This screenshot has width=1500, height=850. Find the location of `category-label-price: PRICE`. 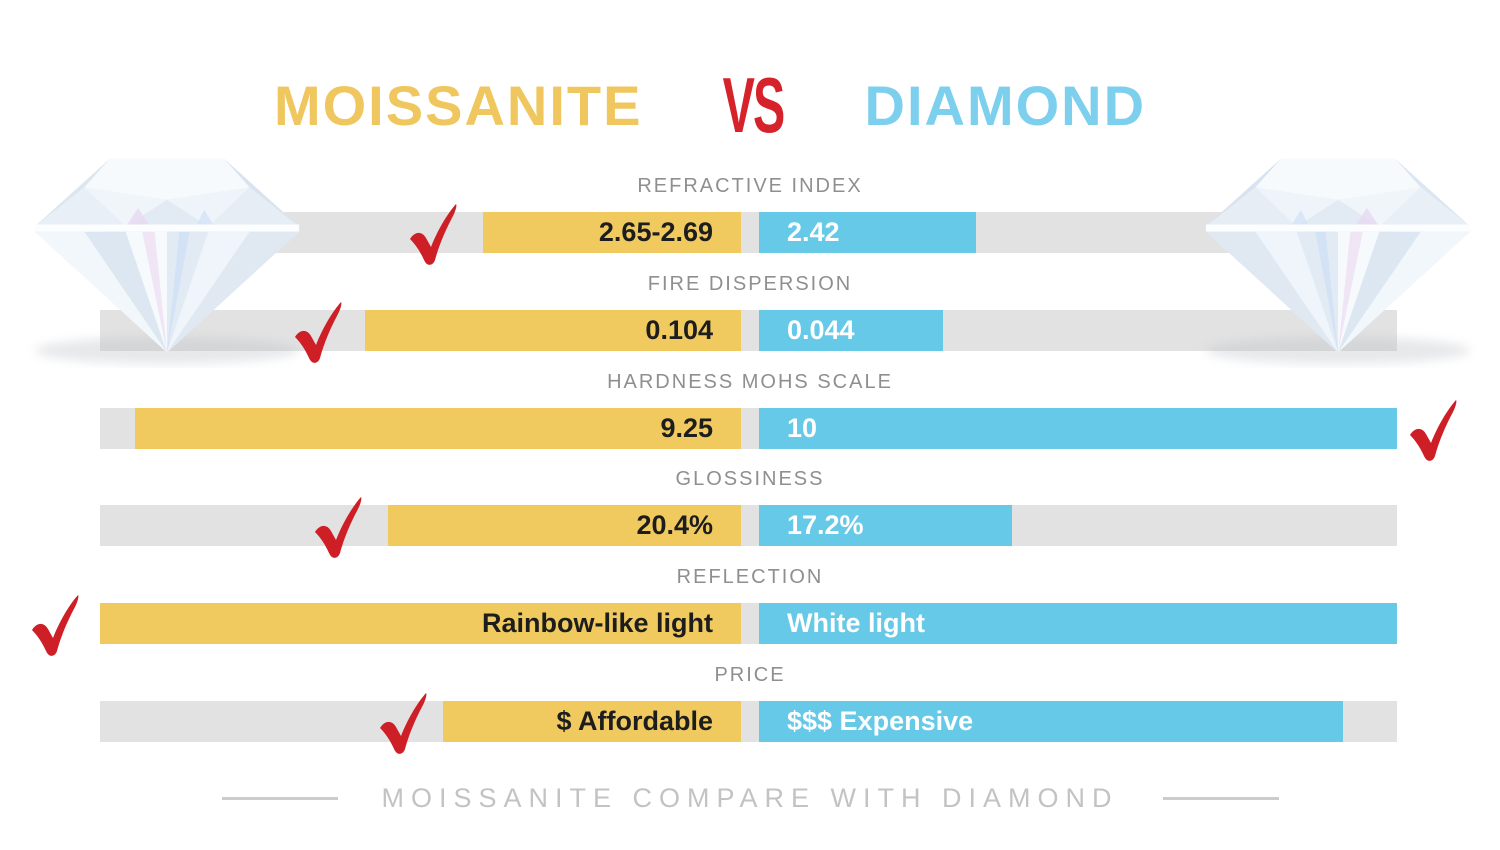

category-label-price: PRICE is located at coordinates (750, 675).